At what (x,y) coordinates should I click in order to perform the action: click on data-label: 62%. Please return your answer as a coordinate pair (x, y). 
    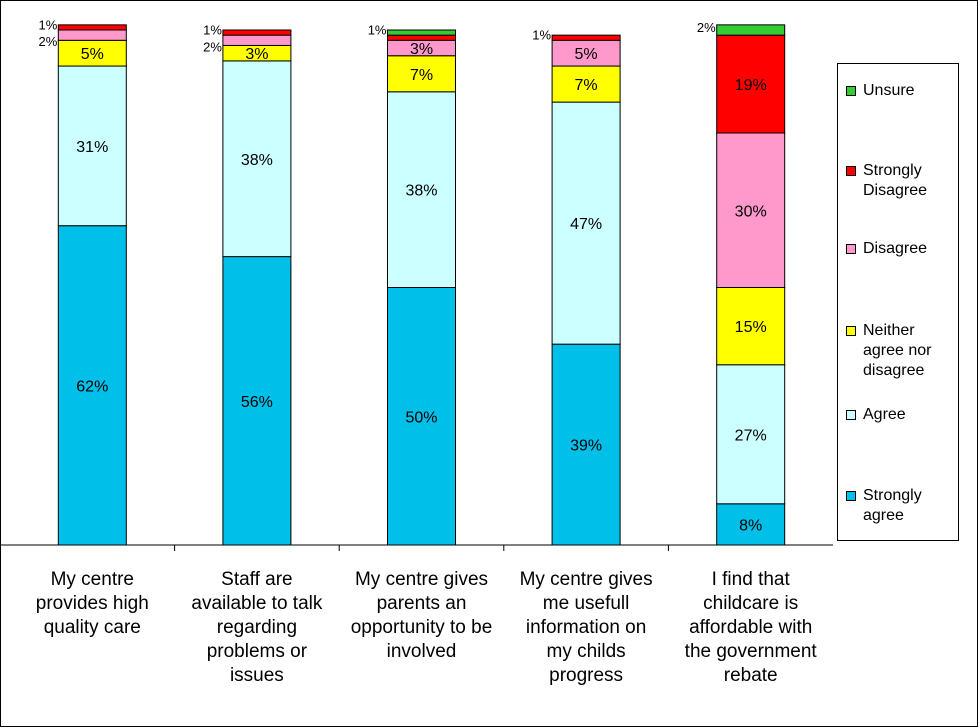
    Looking at the image, I should click on (92, 386).